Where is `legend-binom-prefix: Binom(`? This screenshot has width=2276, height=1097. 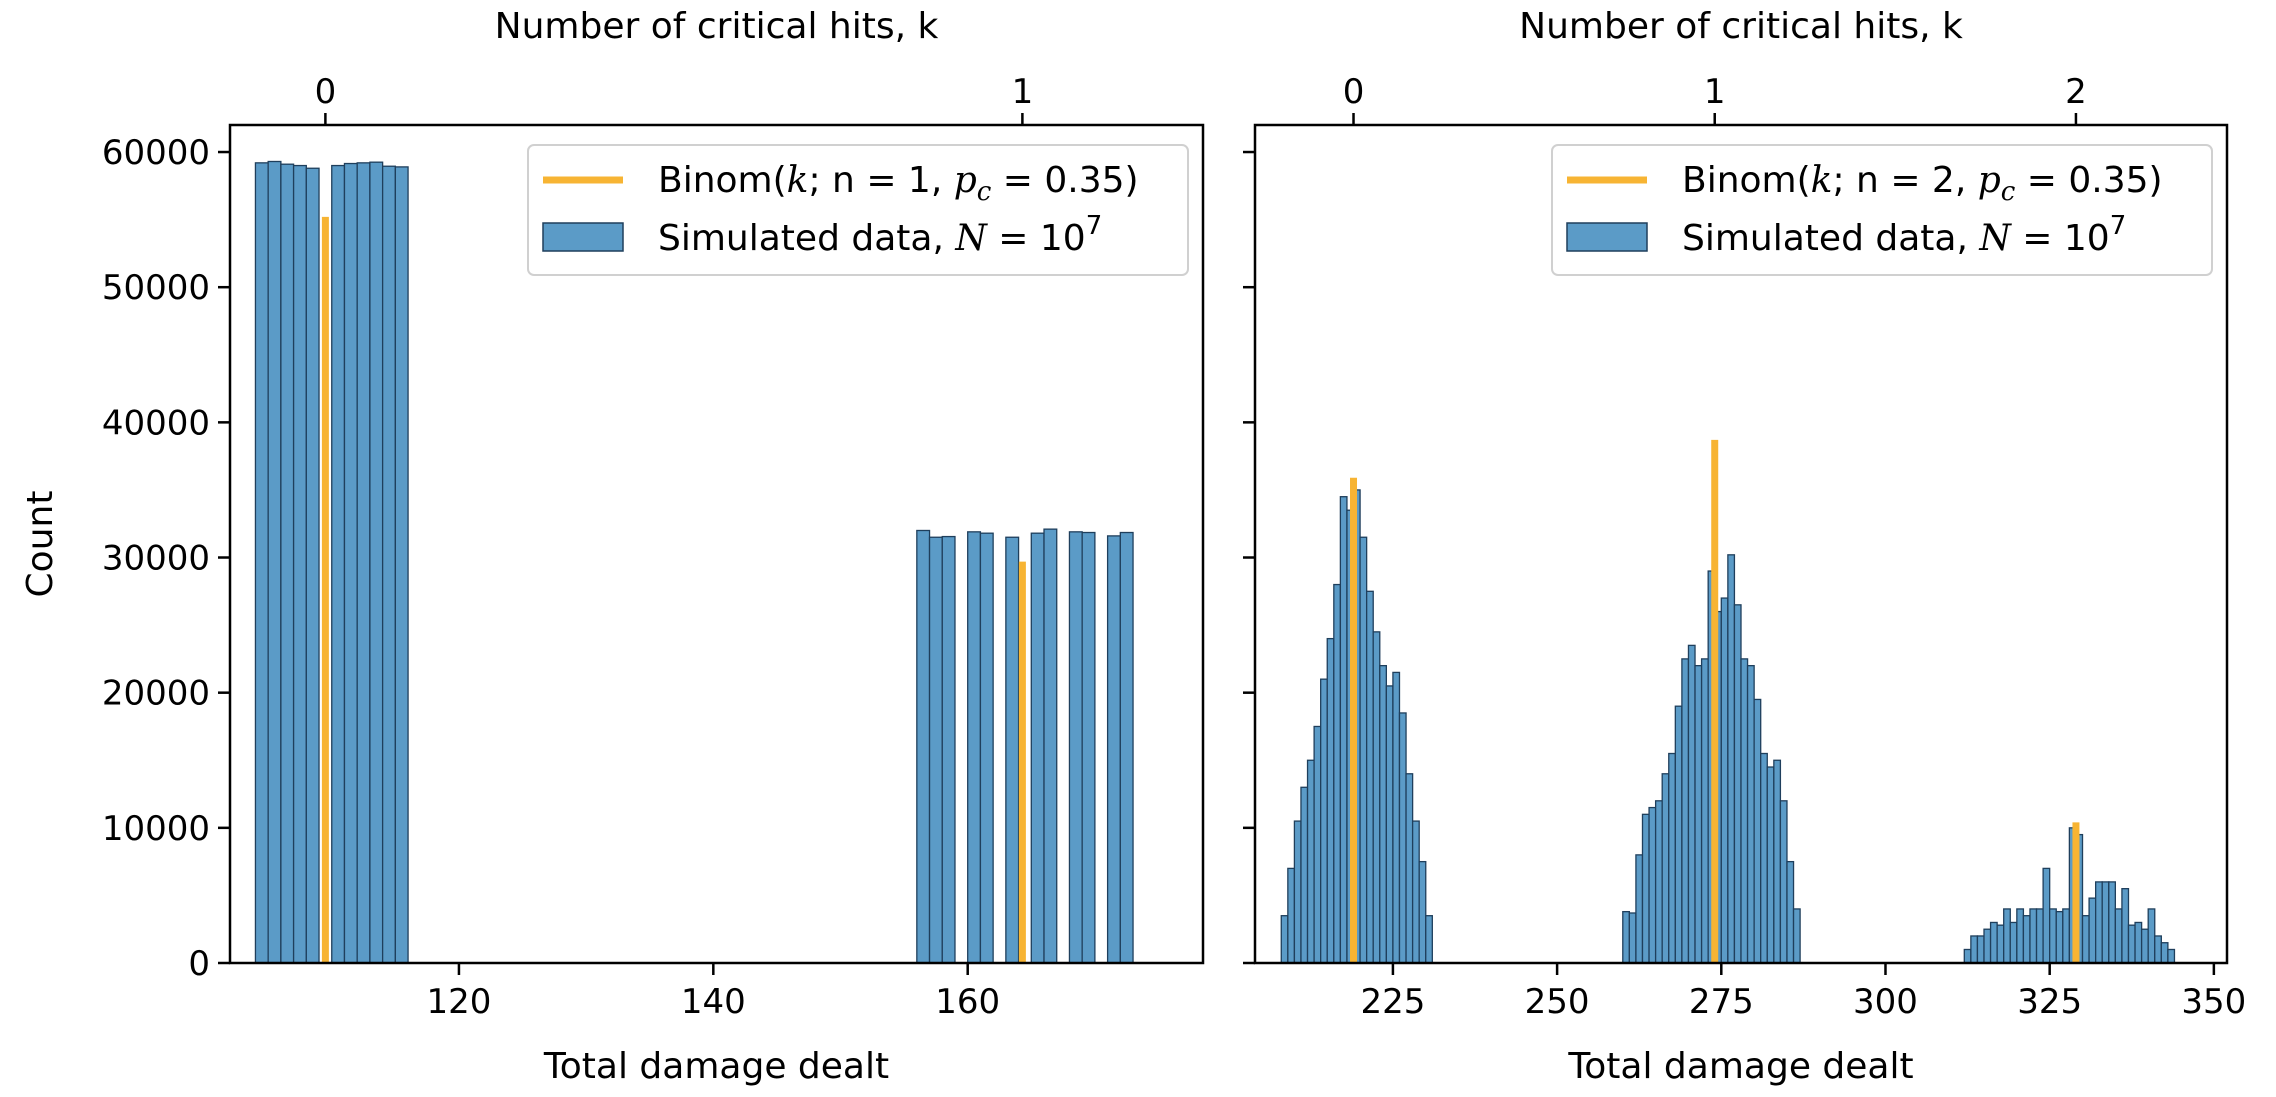
legend-binom-prefix: Binom( is located at coordinates (722, 180).